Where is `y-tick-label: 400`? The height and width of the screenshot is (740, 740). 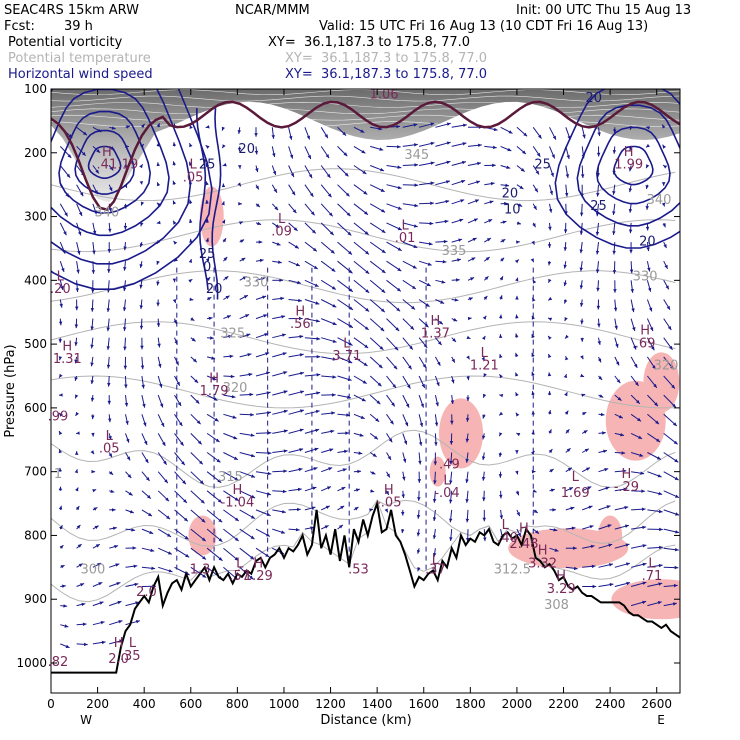 y-tick-label: 400 is located at coordinates (35, 280).